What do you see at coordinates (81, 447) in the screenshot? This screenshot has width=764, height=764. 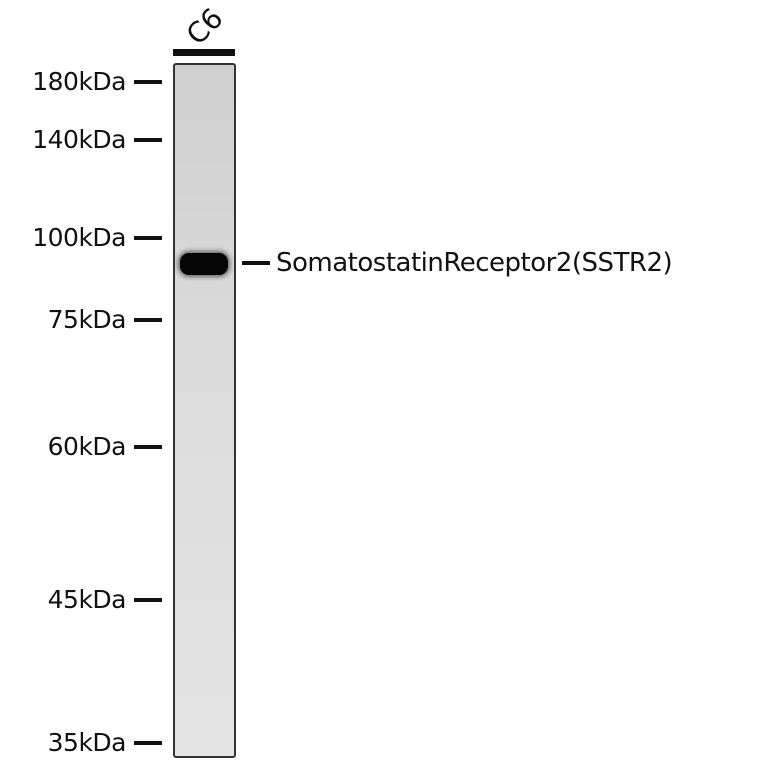 I see `marker-60: 60kDa` at bounding box center [81, 447].